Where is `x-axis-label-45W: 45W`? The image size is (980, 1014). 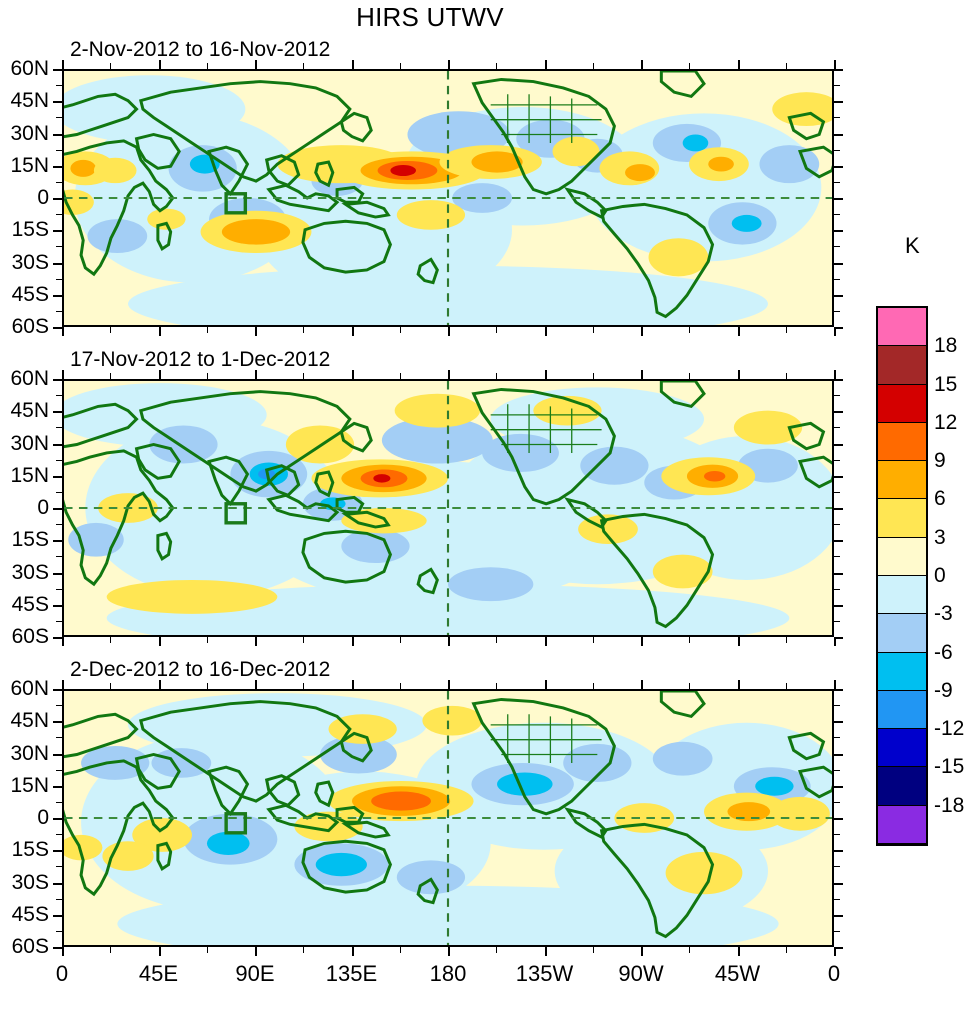
x-axis-label-45W: 45W is located at coordinates (737, 973).